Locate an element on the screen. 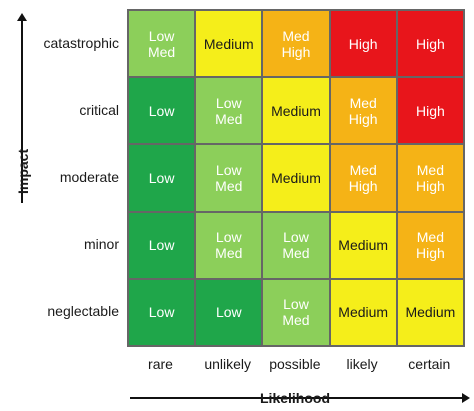 The height and width of the screenshot is (411, 474). likelihood-level-label: possible is located at coordinates (295, 364).